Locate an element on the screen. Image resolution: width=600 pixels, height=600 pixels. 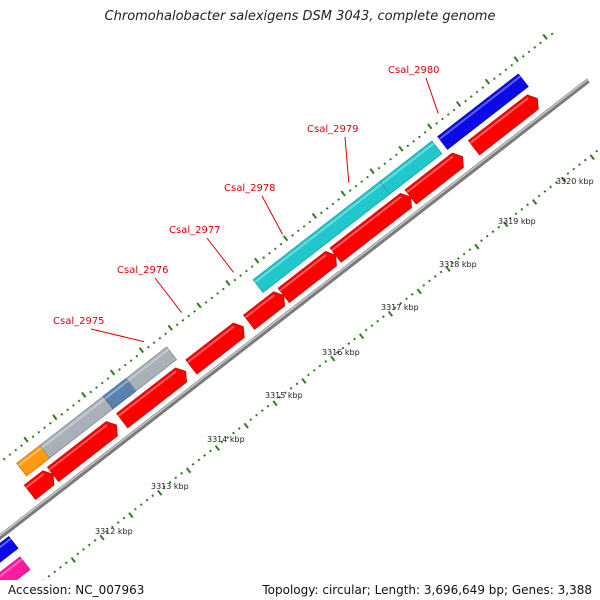
kbp-label-3316: 3316 kbp is located at coordinates (341, 352).